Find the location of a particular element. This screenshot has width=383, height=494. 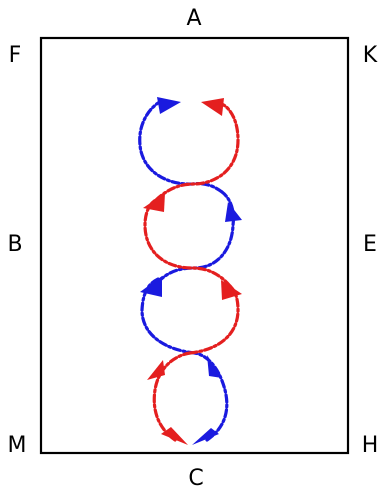

marker-a: A is located at coordinates (193, 18).